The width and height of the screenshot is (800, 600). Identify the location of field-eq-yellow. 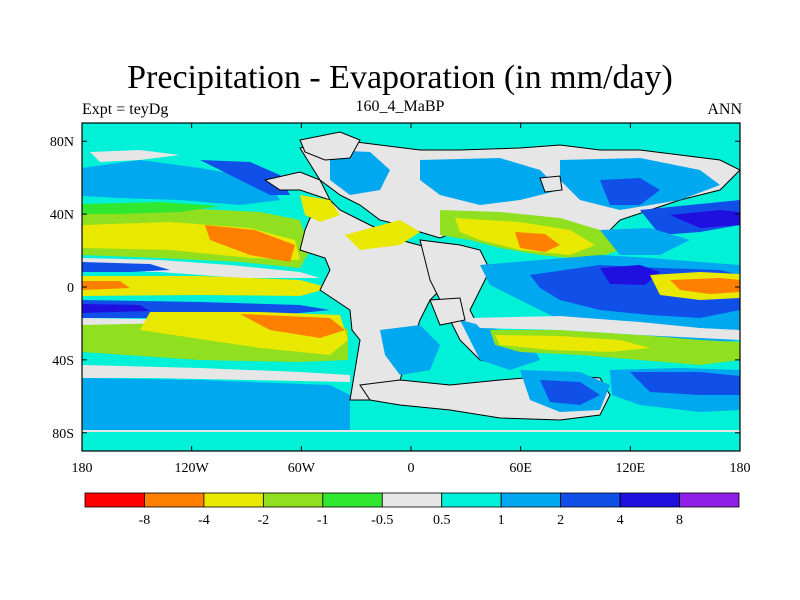
(206, 286).